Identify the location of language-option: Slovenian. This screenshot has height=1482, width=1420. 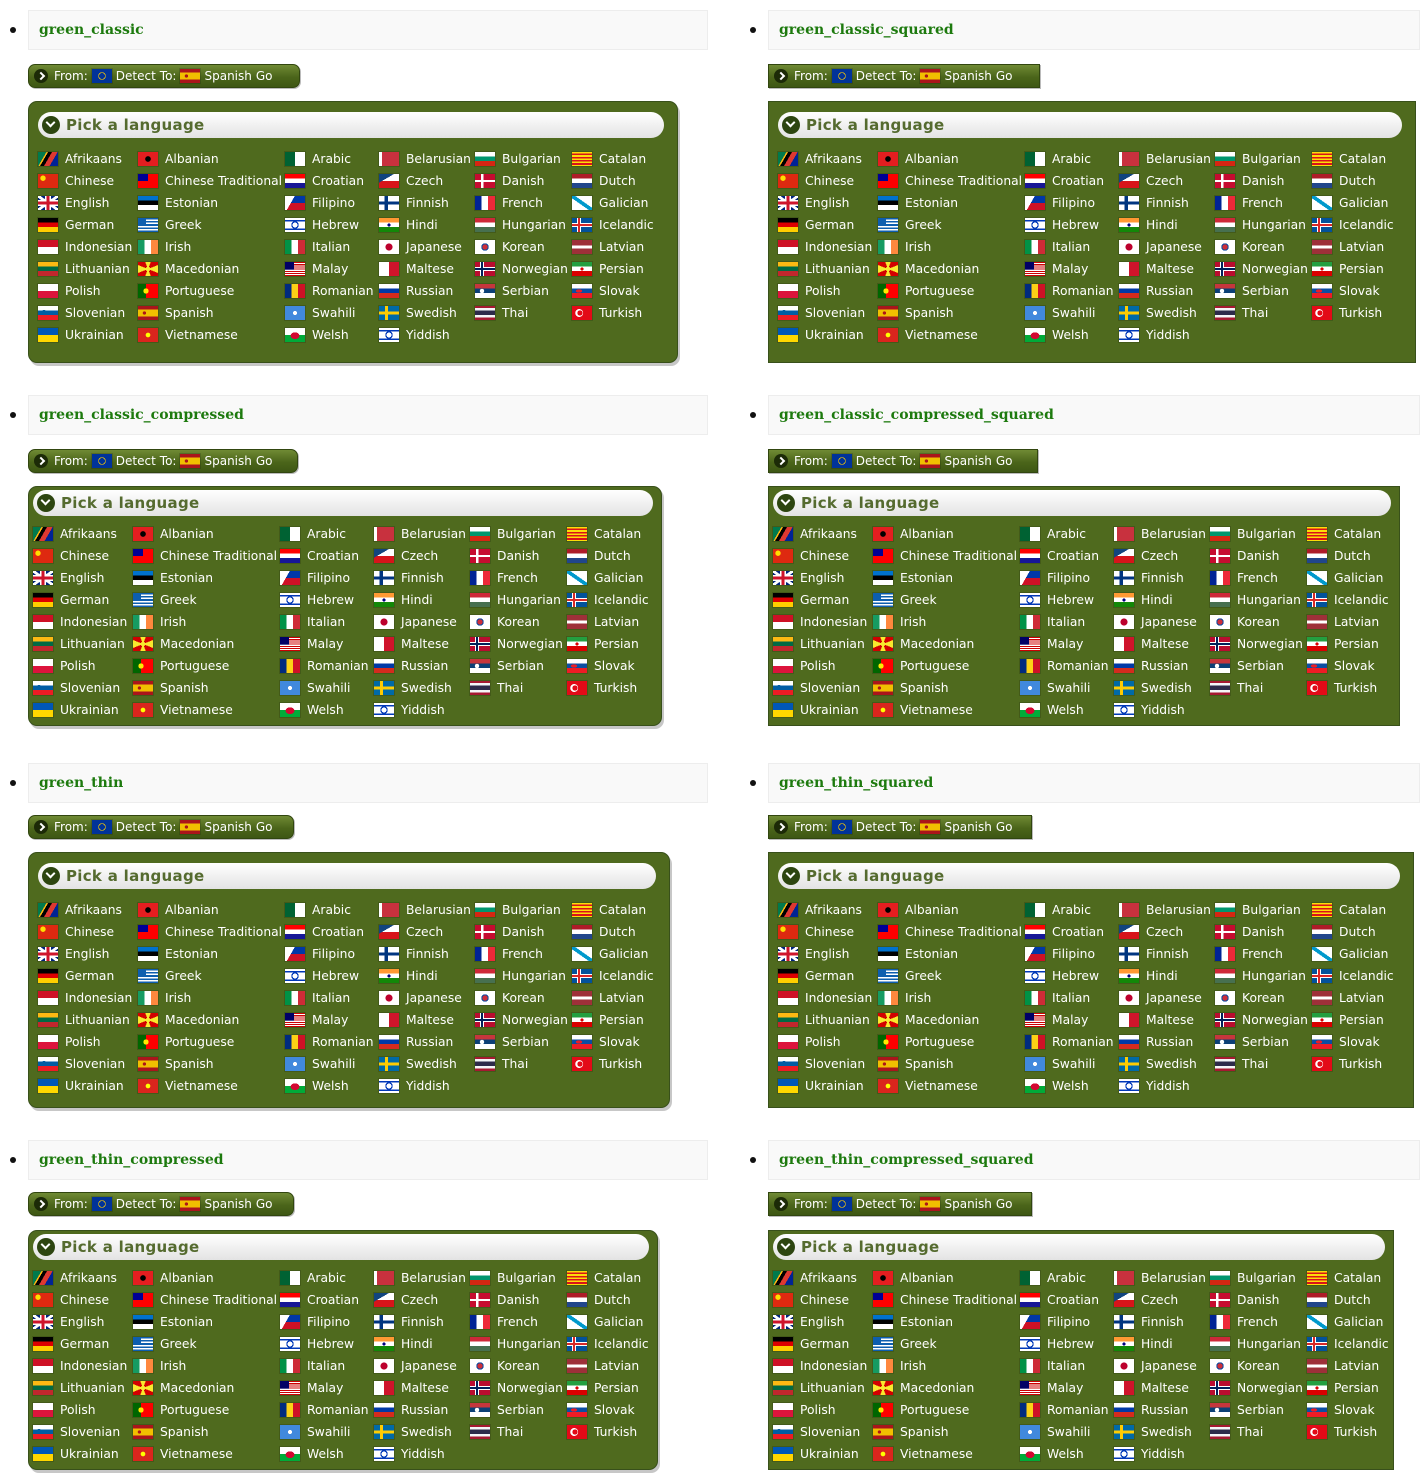
(88, 313).